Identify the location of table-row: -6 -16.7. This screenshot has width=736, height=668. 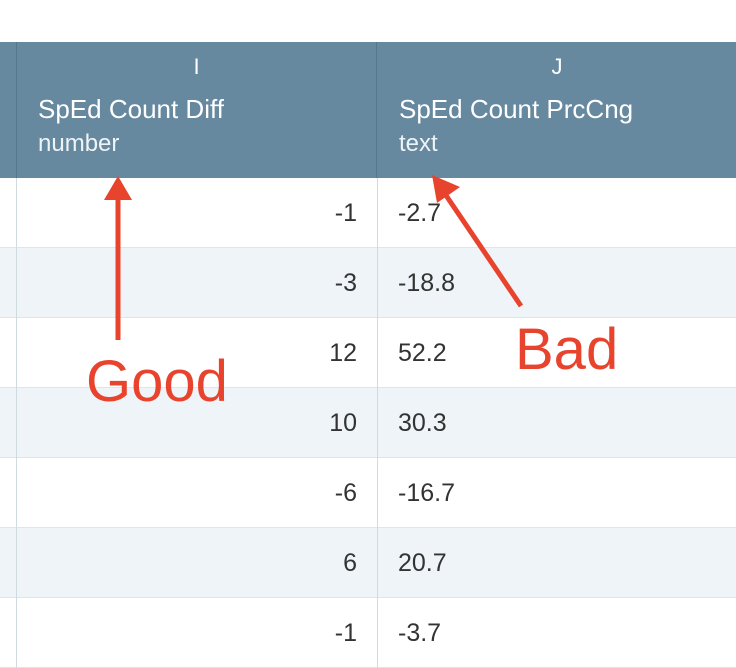
(368, 493).